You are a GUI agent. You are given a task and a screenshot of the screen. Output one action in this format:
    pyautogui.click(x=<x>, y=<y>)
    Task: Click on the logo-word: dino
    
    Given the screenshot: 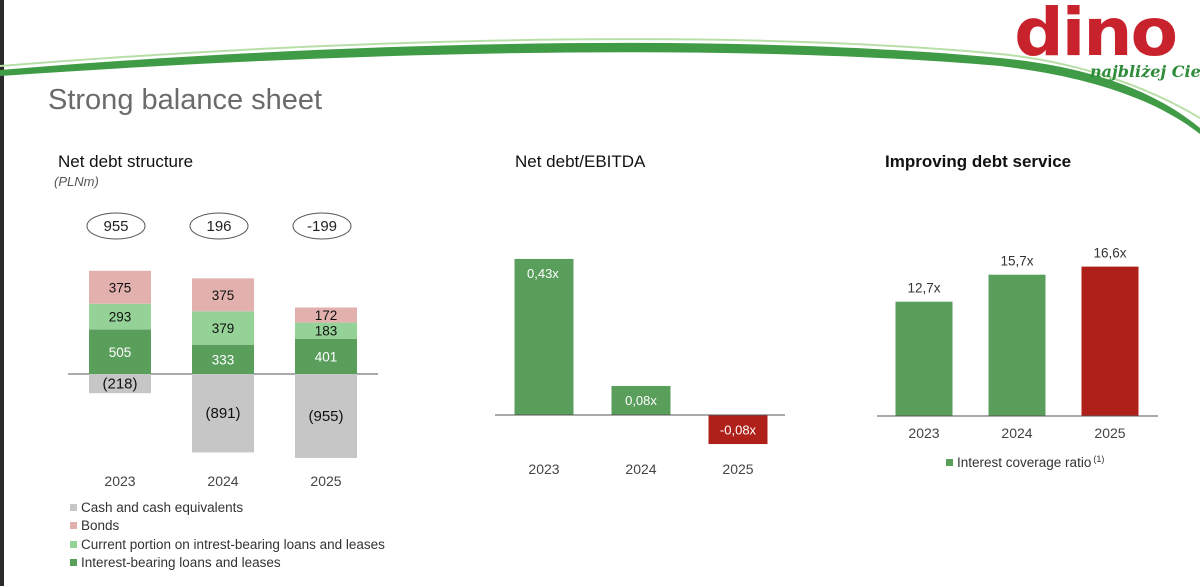 What is the action you would take?
    pyautogui.click(x=1096, y=35)
    